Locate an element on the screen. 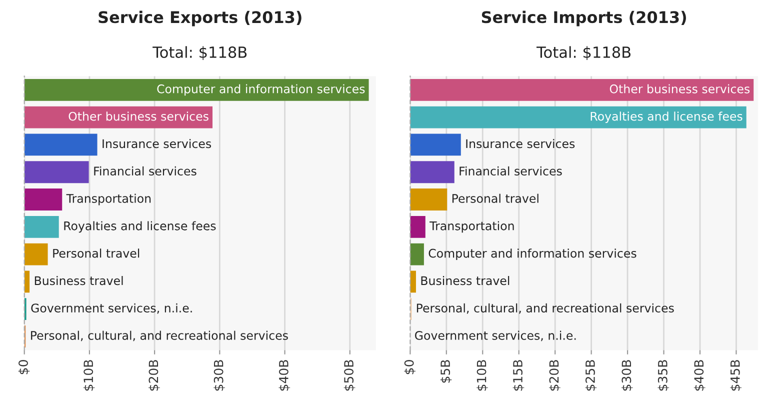 The height and width of the screenshot is (412, 761). chart-title: Service Imports (2013) is located at coordinates (584, 18).